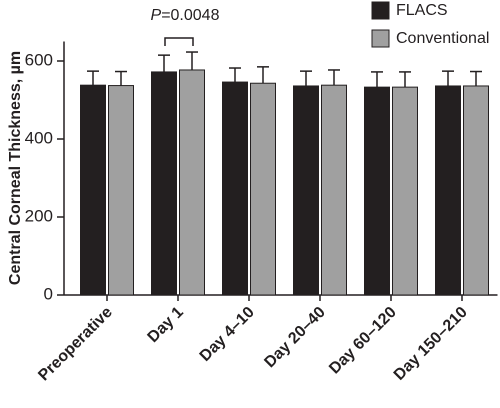 Image resolution: width=500 pixels, height=408 pixels. What do you see at coordinates (190, 15) in the screenshot?
I see `annotation-value: =0.0048` at bounding box center [190, 15].